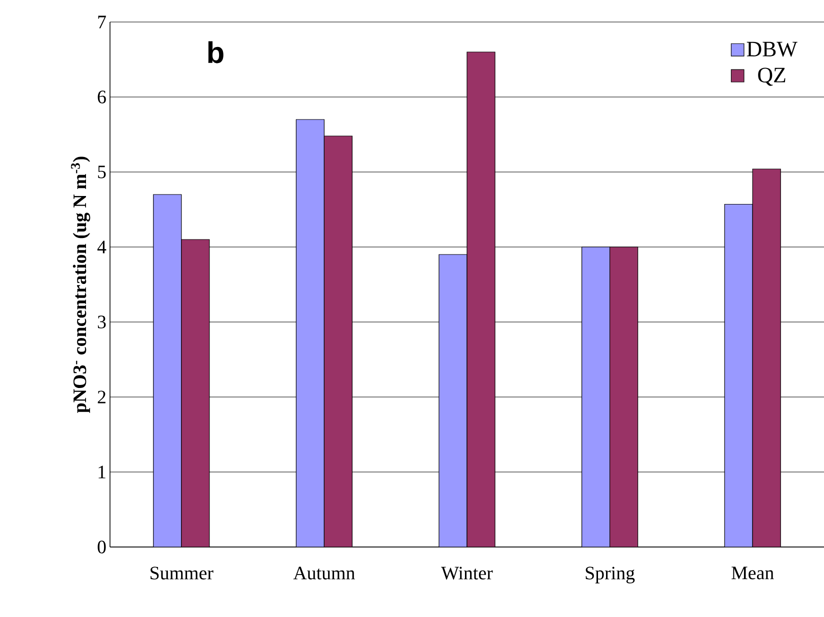 The width and height of the screenshot is (824, 617). I want to click on y-tick-label: 5, so click(102, 172).